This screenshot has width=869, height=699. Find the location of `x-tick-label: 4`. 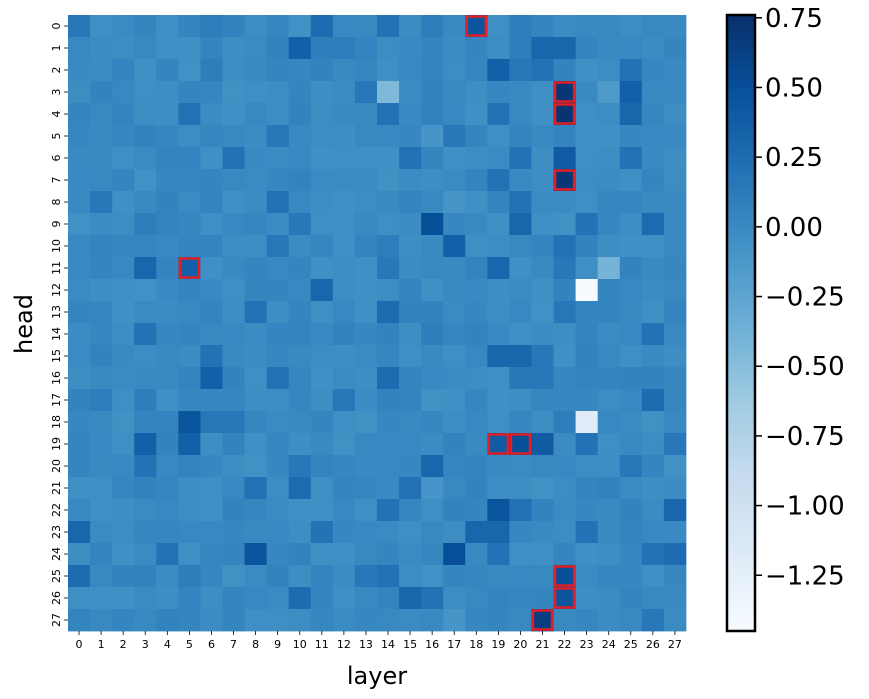

x-tick-label: 4 is located at coordinates (167, 644).